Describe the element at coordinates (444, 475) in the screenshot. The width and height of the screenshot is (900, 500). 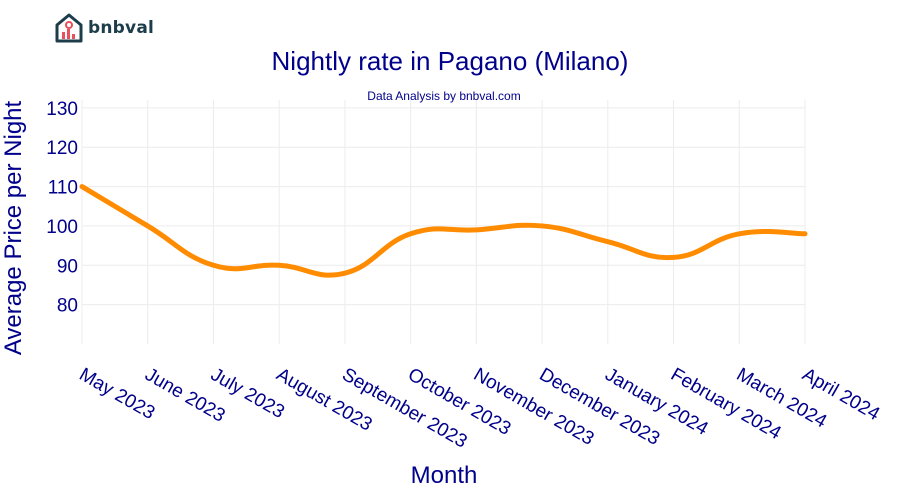
I see `x-axis-label: Month` at that location.